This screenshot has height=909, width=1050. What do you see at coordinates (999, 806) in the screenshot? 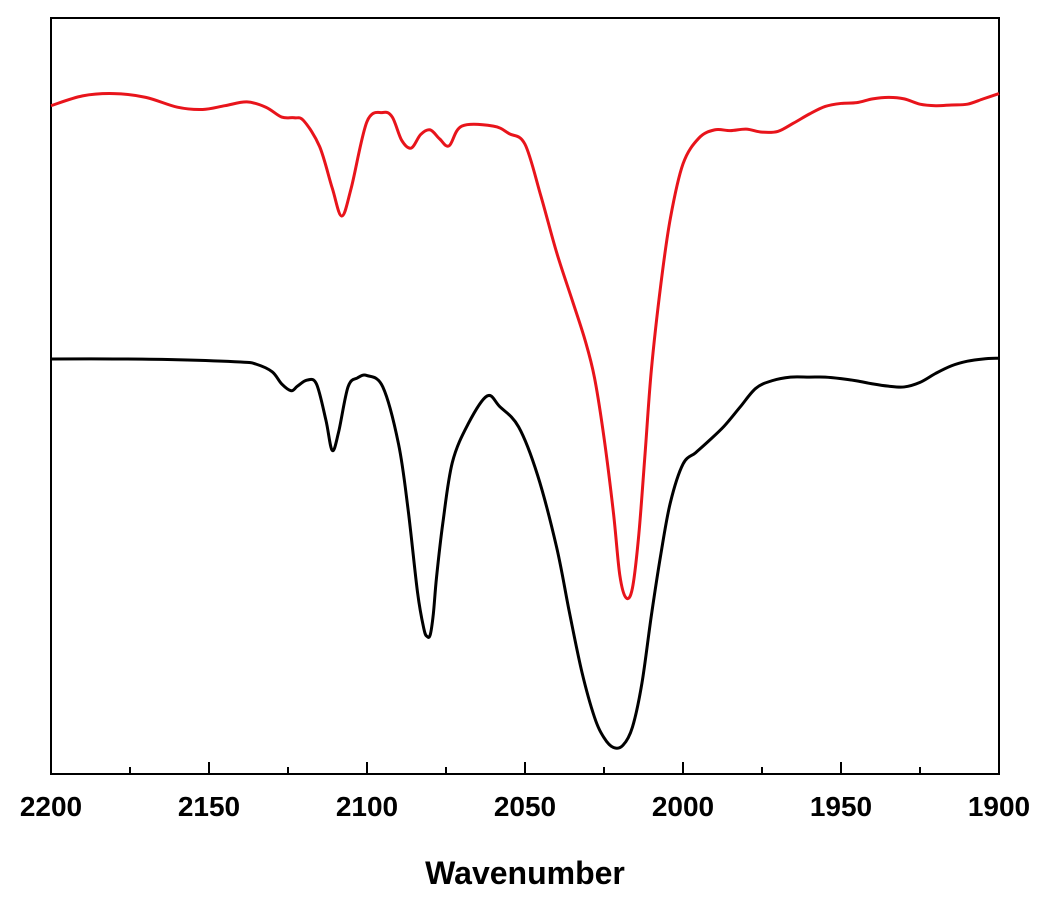
I see `x-tick-label: 1900` at bounding box center [999, 806].